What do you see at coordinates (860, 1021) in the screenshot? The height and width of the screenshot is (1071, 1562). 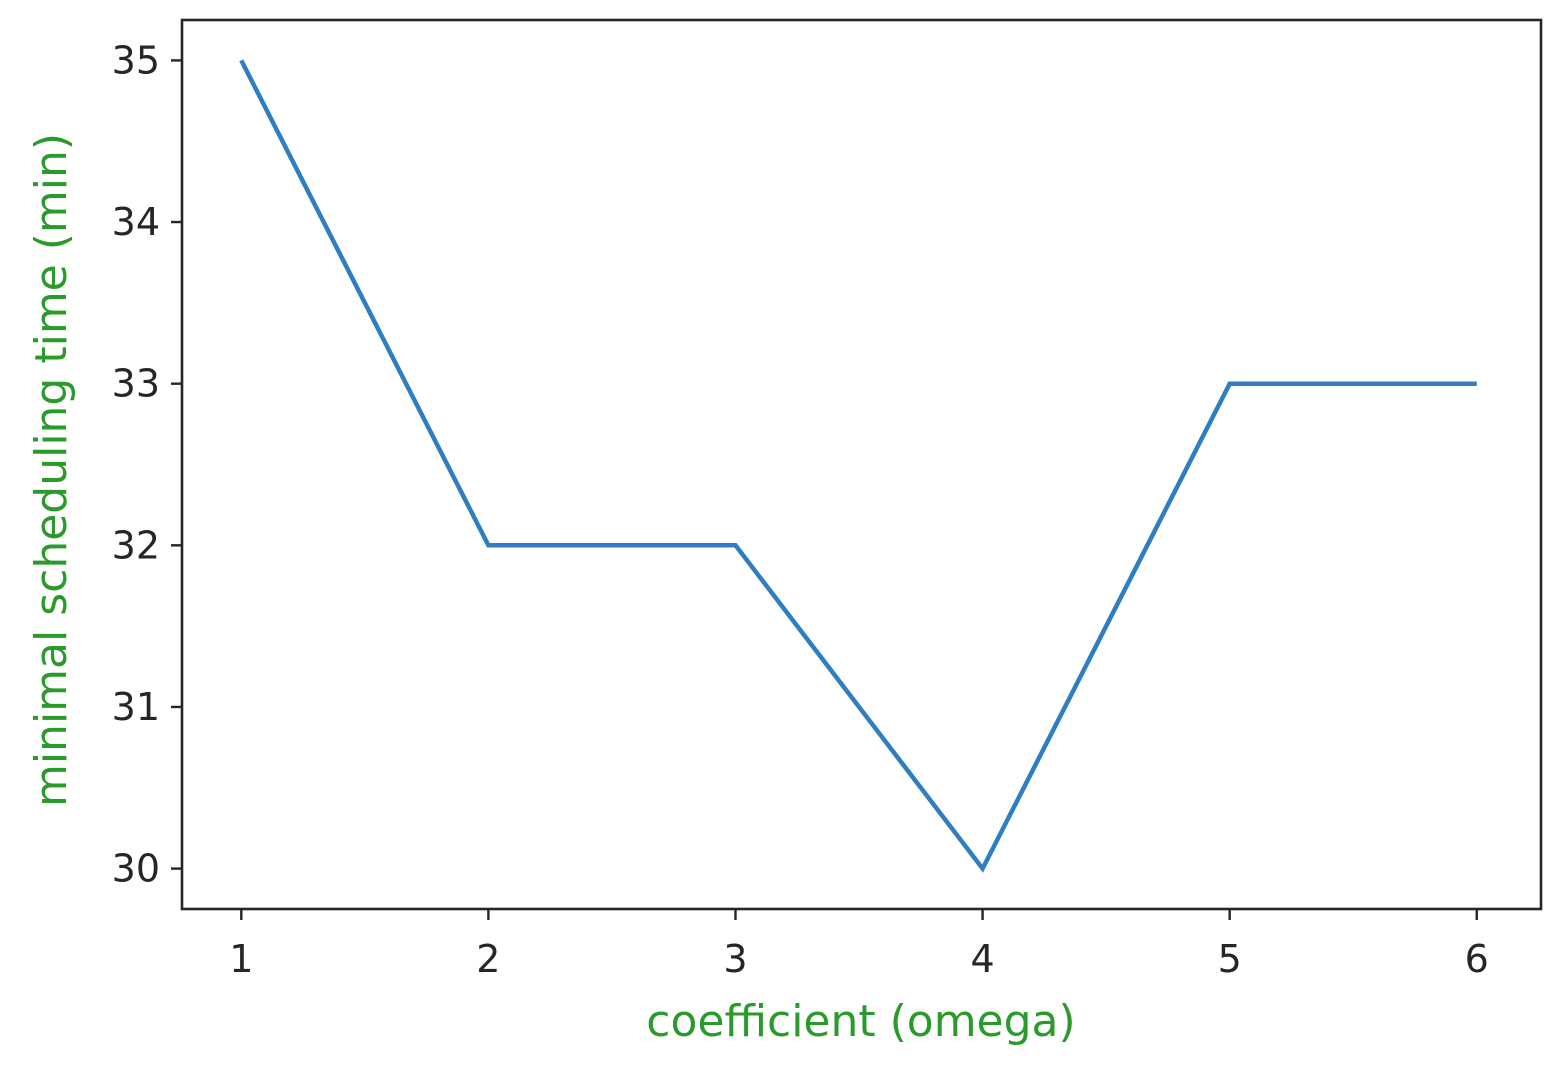 I see `x-axis-label: coefficient (omega)` at bounding box center [860, 1021].